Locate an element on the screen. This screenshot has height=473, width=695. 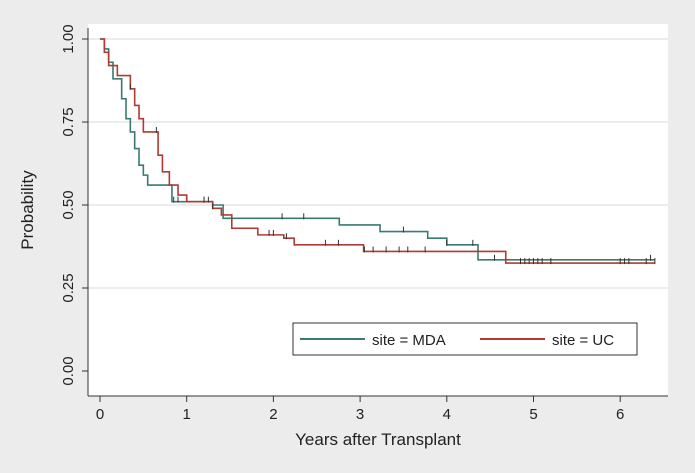
y-tick-label: 1.00 is located at coordinates (68, 38).